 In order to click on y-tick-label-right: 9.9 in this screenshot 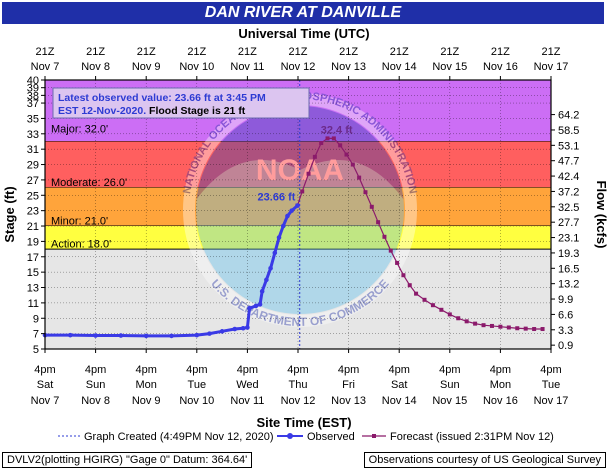, I will do `click(565, 300)`.